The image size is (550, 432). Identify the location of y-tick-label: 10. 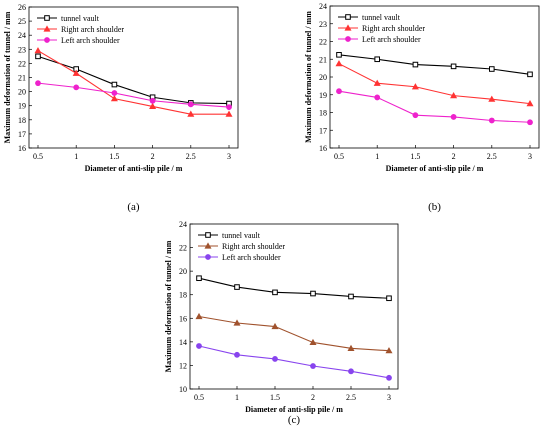
(183, 389).